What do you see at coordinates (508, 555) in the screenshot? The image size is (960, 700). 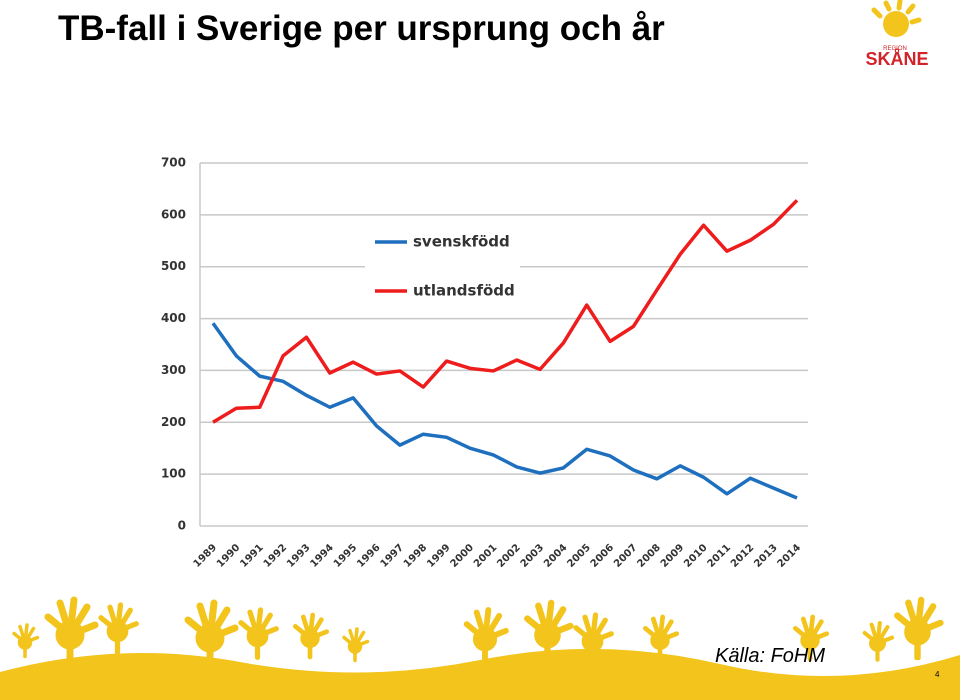 I see `x-tick-label: 2002` at bounding box center [508, 555].